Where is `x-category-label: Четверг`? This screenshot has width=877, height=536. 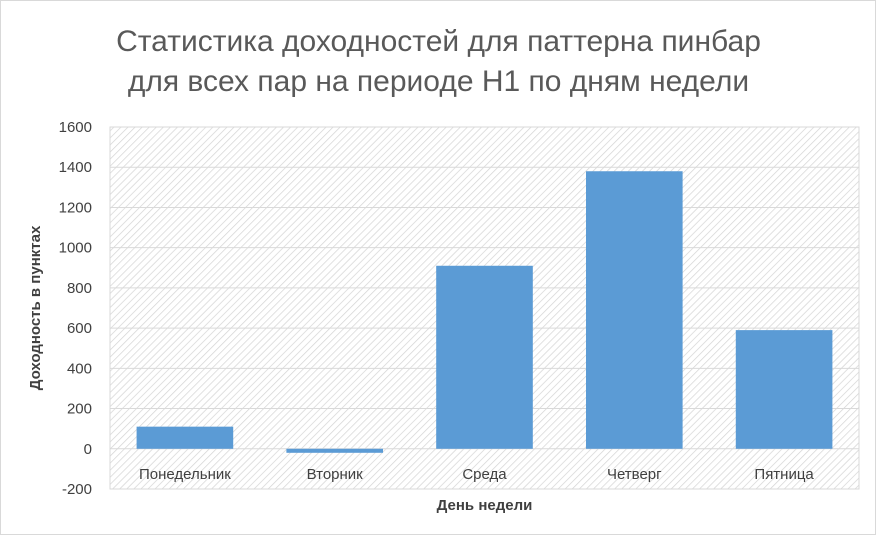 x-category-label: Четверг is located at coordinates (634, 474).